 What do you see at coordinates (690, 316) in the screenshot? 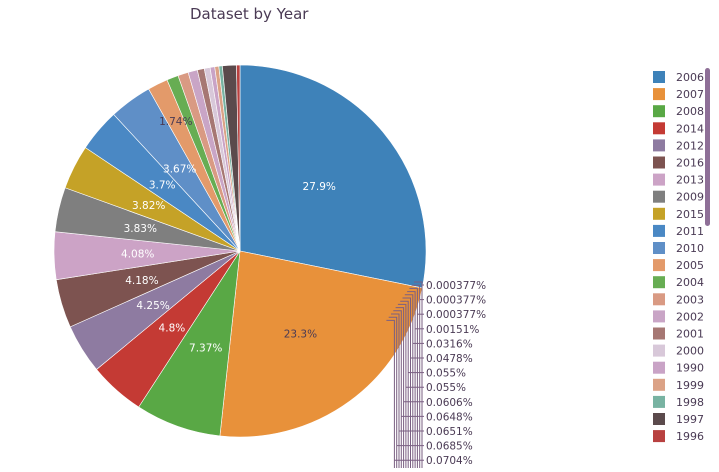
I see `legend-label: 2002` at bounding box center [690, 316].